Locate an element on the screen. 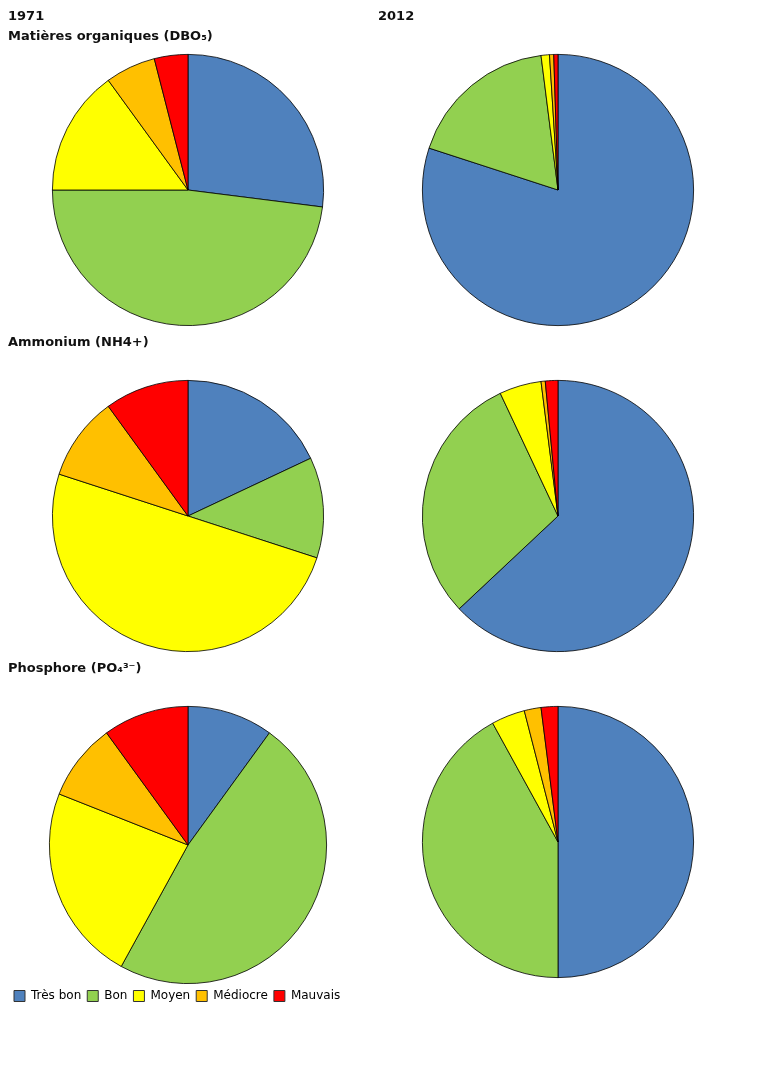 This screenshot has width=763, height=1071. legend-label: Mauvais is located at coordinates (315, 995).